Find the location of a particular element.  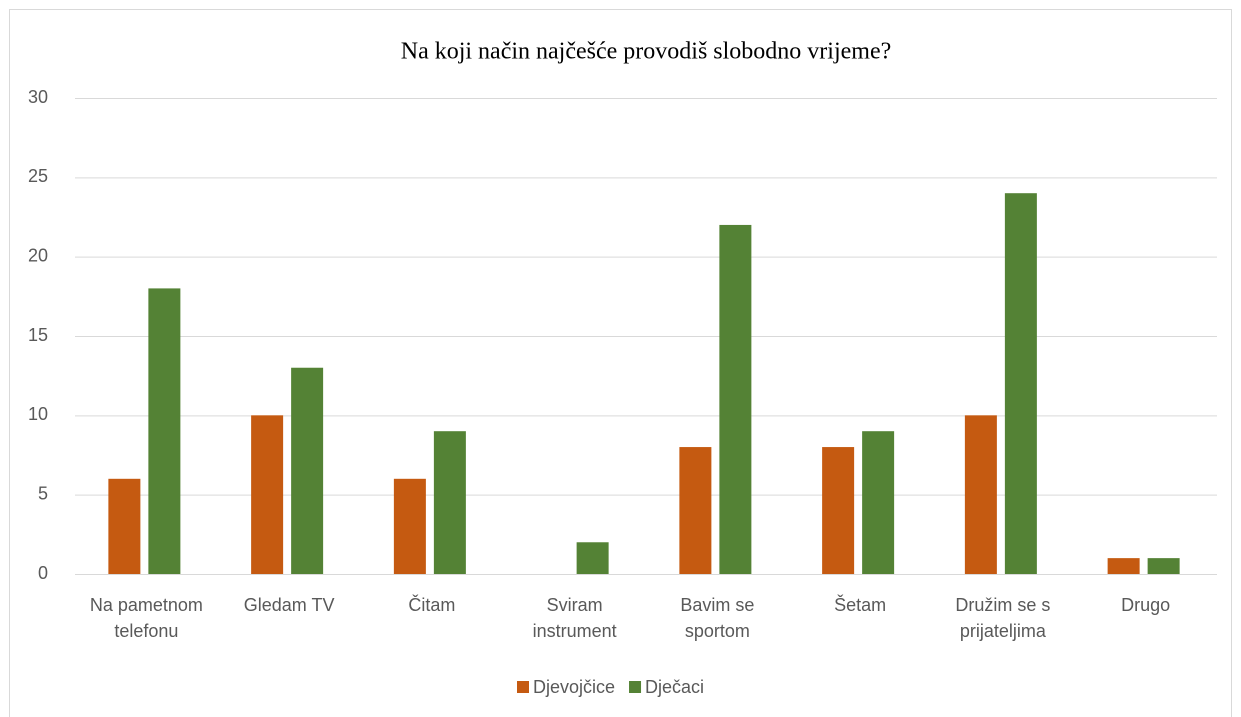

x-tick-label: Družim se s prijateljima is located at coordinates (1003, 618).